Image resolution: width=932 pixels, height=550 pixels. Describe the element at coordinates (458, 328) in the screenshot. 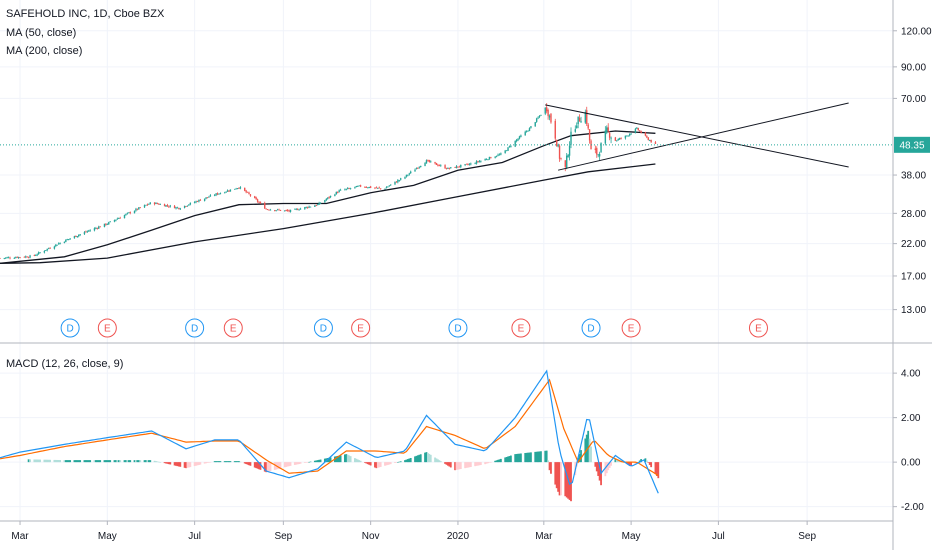

I see `dividend-badge` at that location.